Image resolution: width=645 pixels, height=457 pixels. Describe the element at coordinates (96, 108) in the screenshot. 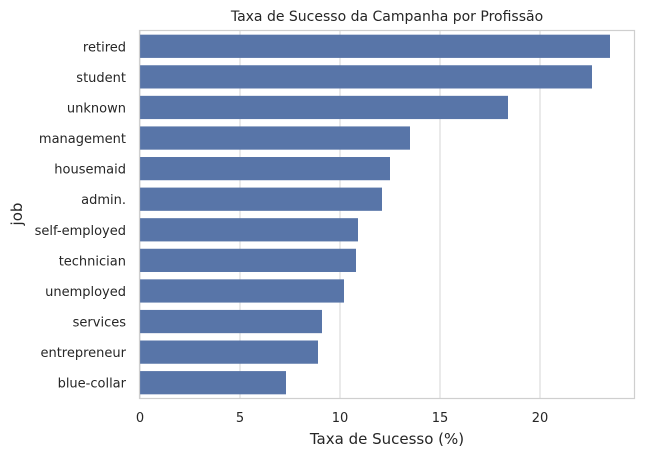

I see `y-tick-label: unknown` at that location.